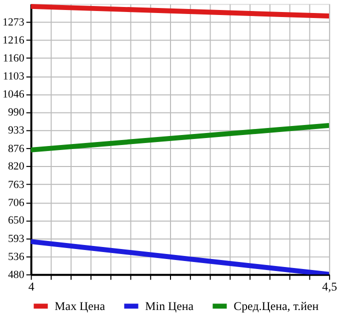 The width and height of the screenshot is (345, 335). What do you see at coordinates (330, 287) in the screenshot?
I see `x-tick-label: 4,5` at bounding box center [330, 287].